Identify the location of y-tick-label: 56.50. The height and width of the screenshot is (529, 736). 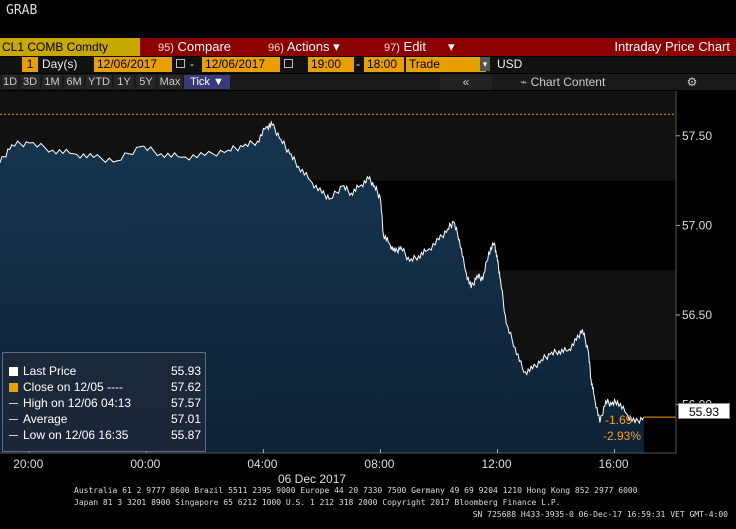
(697, 315).